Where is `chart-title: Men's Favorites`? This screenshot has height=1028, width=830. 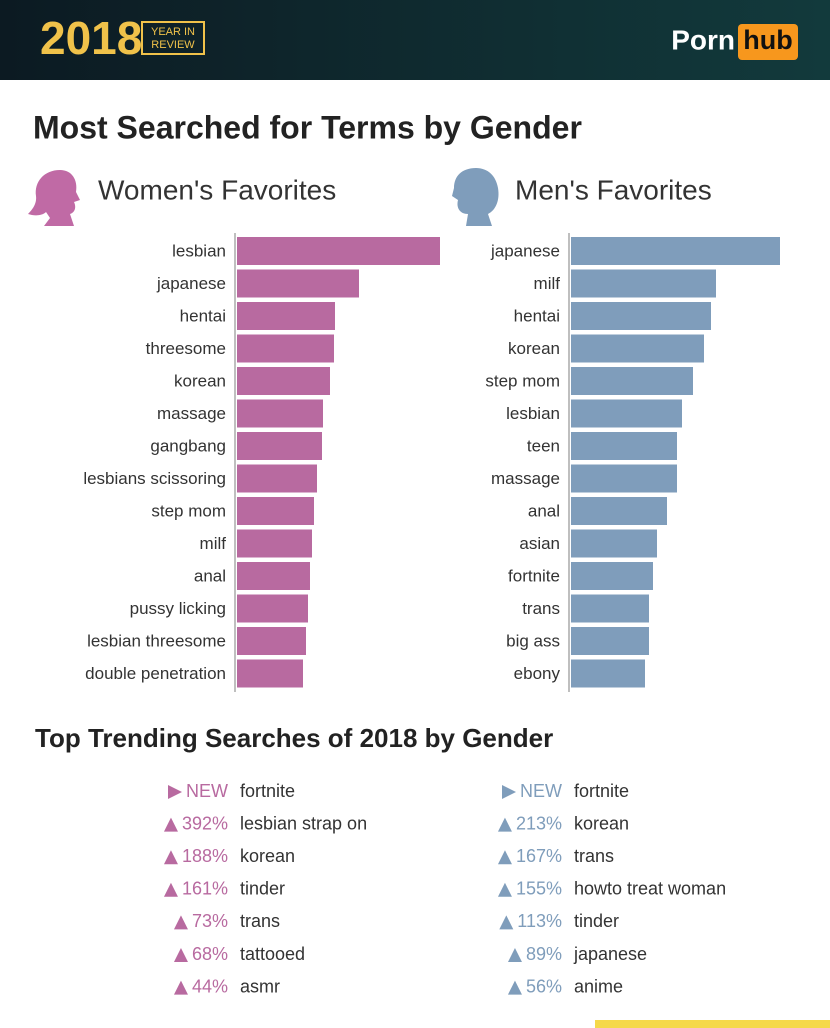
chart-title: Men's Favorites is located at coordinates (613, 189).